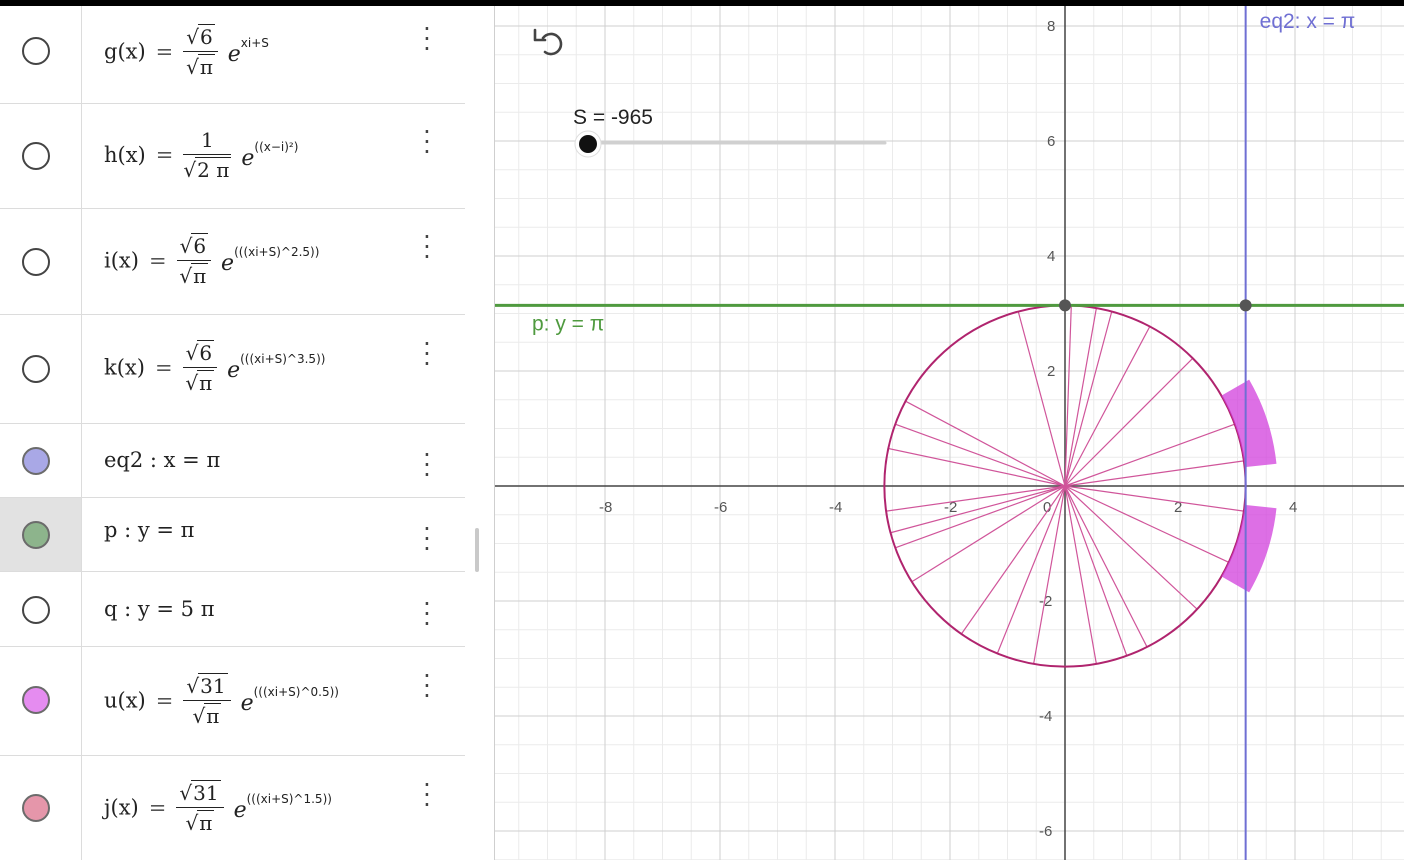 The height and width of the screenshot is (860, 1404). What do you see at coordinates (1293, 507) in the screenshot?
I see `x-tick-label: 4` at bounding box center [1293, 507].